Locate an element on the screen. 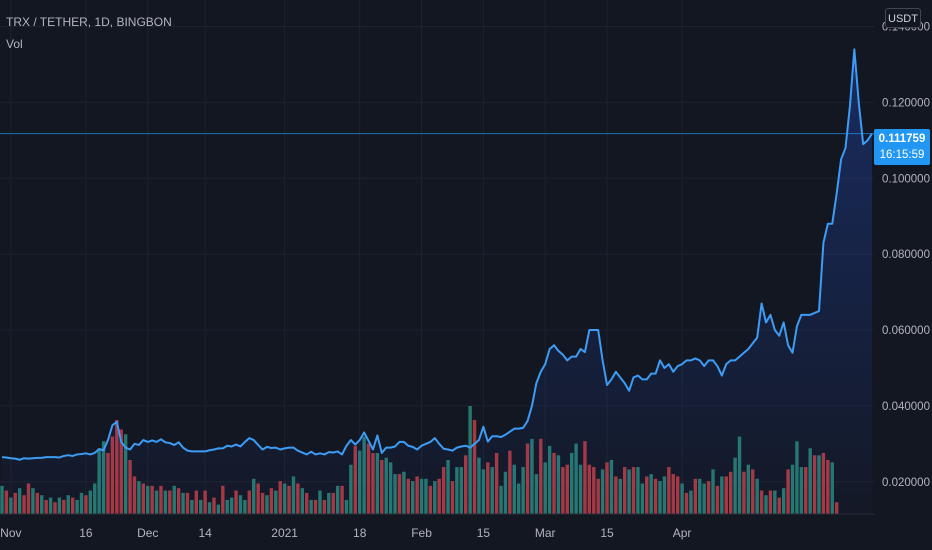 The height and width of the screenshot is (550, 932). volume-bar is located at coordinates (2, 499).